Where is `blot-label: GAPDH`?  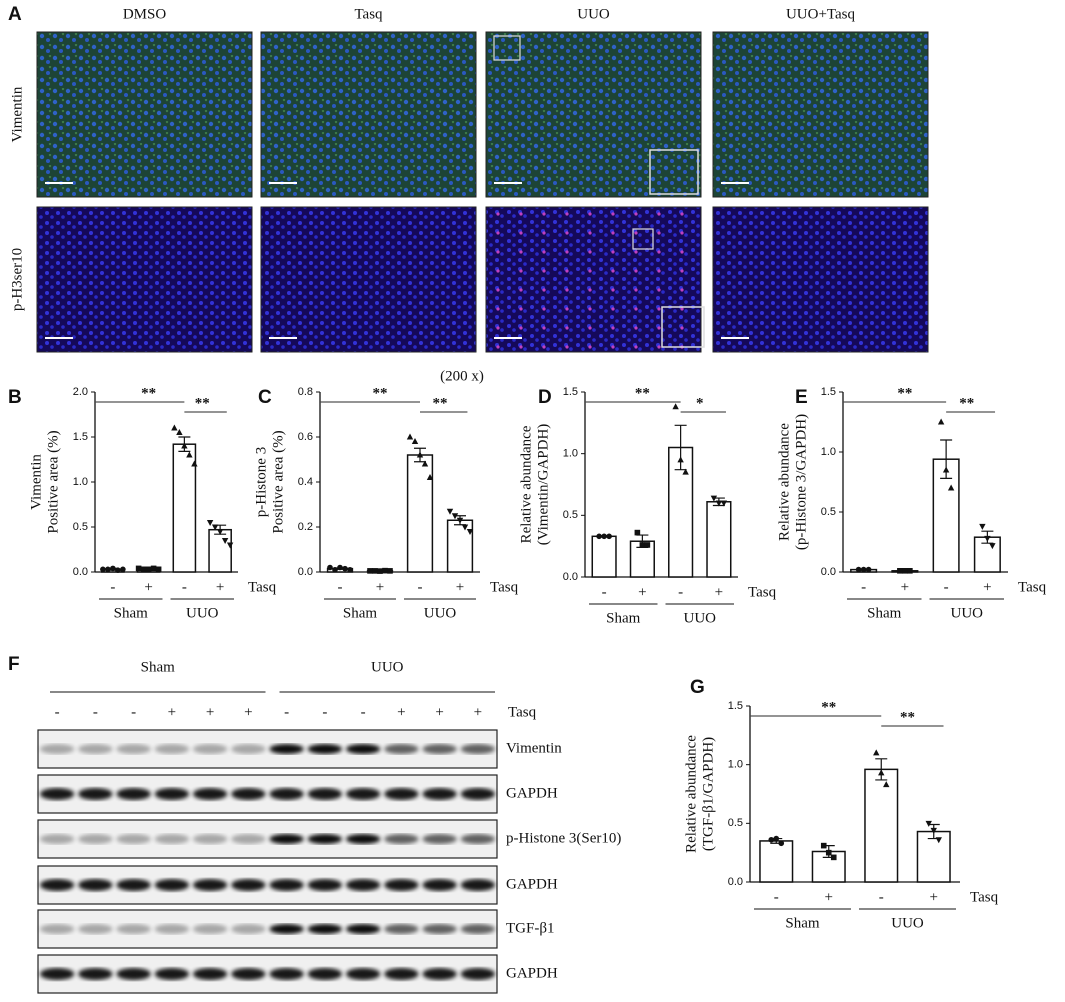
blot-label: GAPDH is located at coordinates (532, 793).